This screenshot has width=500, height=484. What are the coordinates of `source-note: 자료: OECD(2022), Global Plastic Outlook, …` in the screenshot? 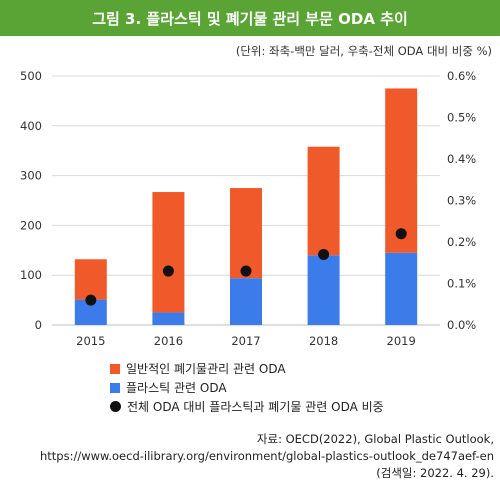 It's located at (267, 456).